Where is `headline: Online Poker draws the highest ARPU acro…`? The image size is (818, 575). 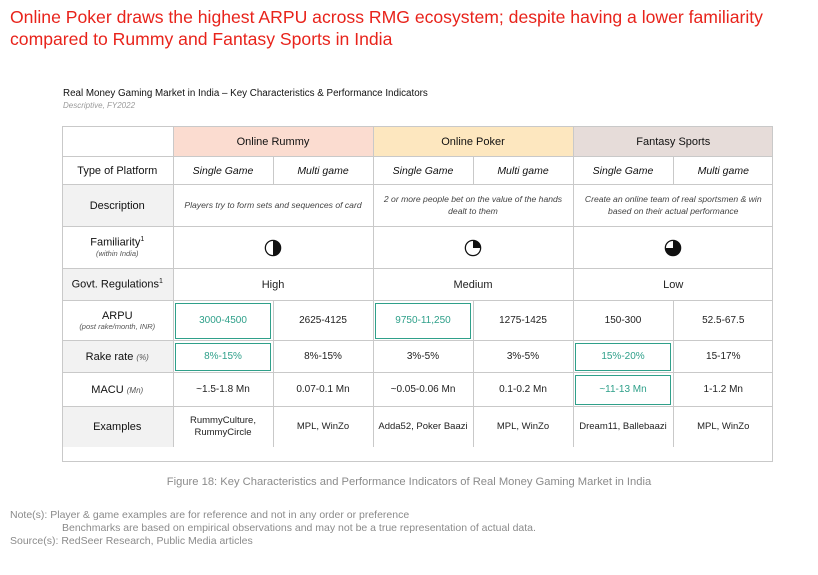
headline: Online Poker draws the highest ARPU acro… is located at coordinates (386, 28).